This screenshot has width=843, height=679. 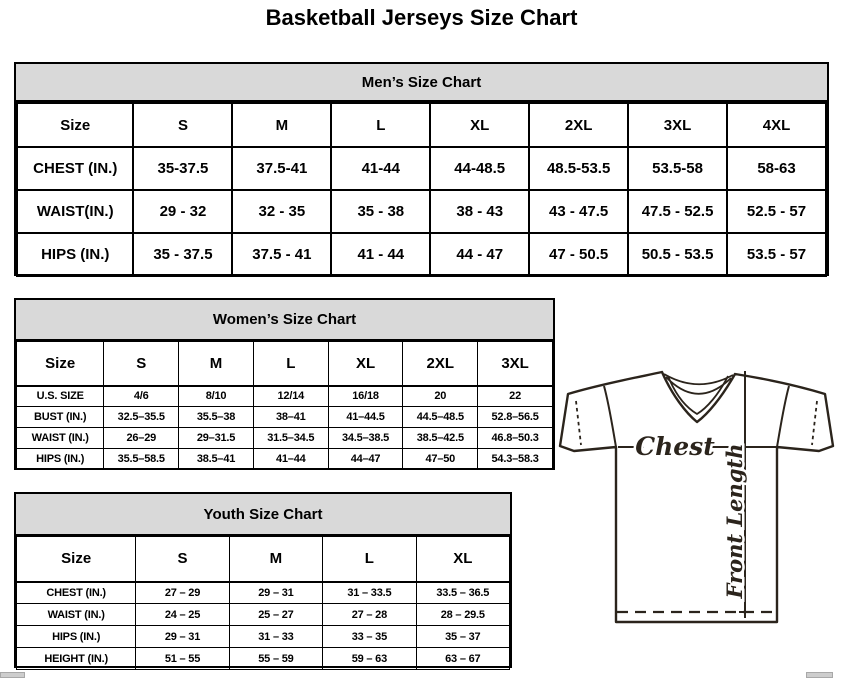 What do you see at coordinates (365, 417) in the screenshot?
I see `size-cell: 41–44.5` at bounding box center [365, 417].